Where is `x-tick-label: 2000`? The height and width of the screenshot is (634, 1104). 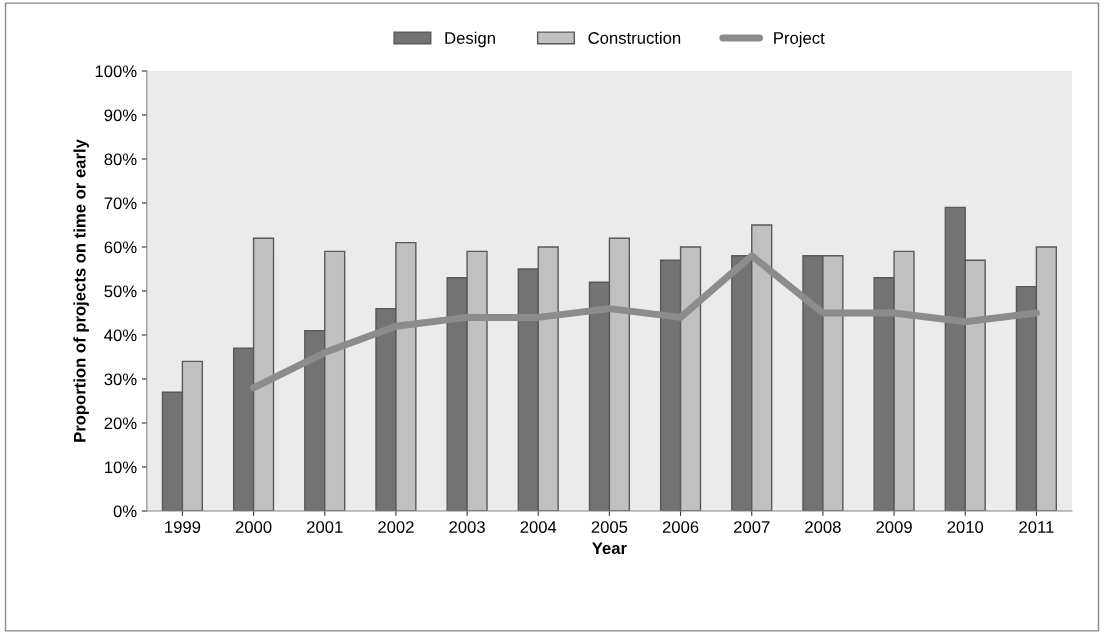
x-tick-label: 2000 is located at coordinates (253, 527).